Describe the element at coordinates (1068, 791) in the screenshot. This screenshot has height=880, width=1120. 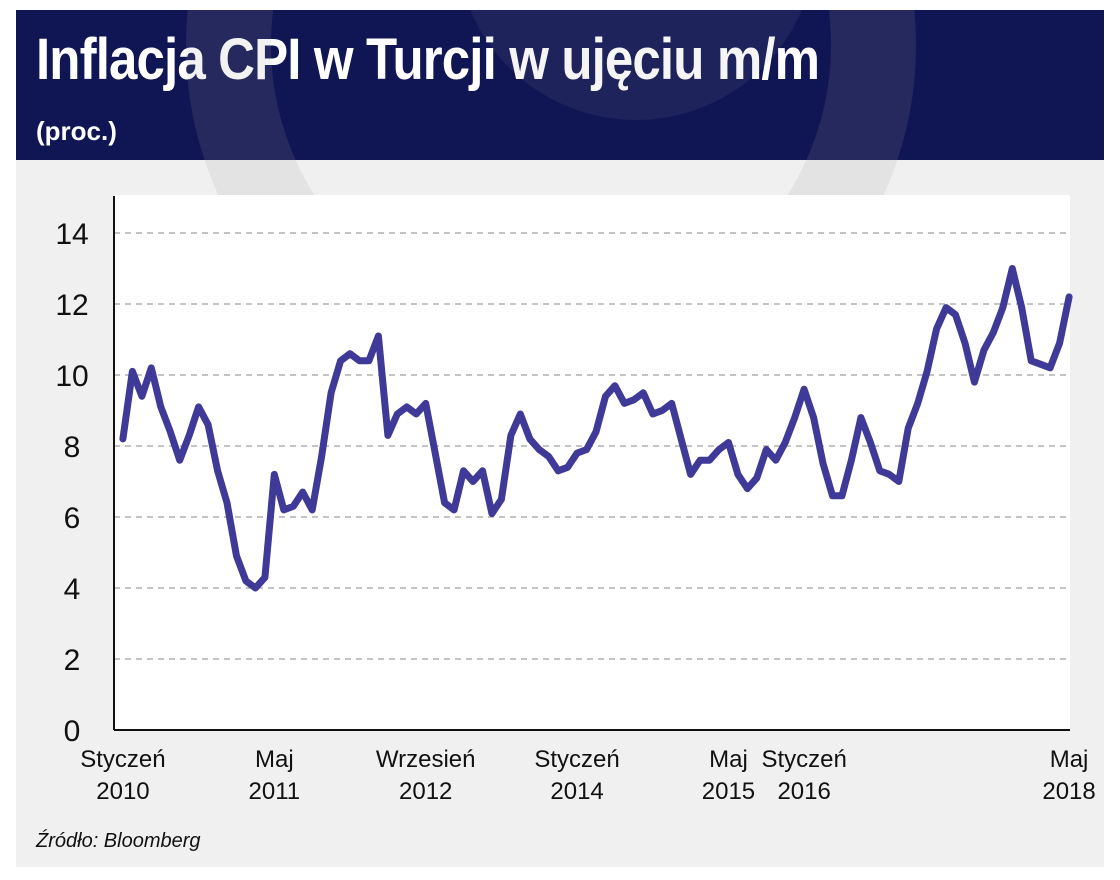
I see `x-tick-label-line2: 2018` at that location.